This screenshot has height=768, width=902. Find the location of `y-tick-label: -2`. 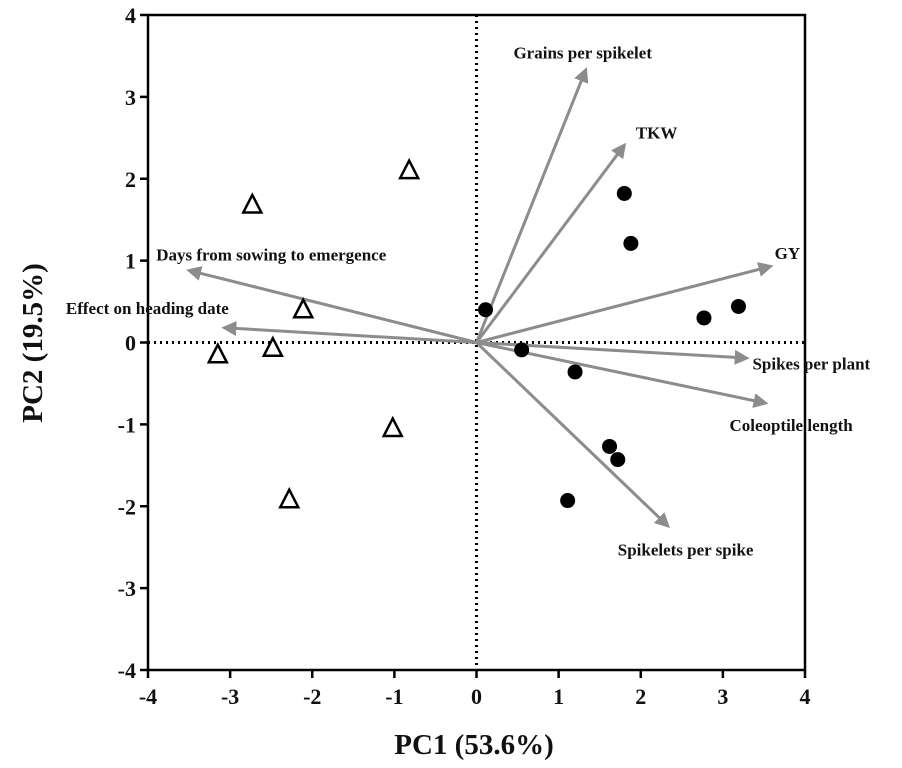

y-tick-label: -2 is located at coordinates (127, 506).